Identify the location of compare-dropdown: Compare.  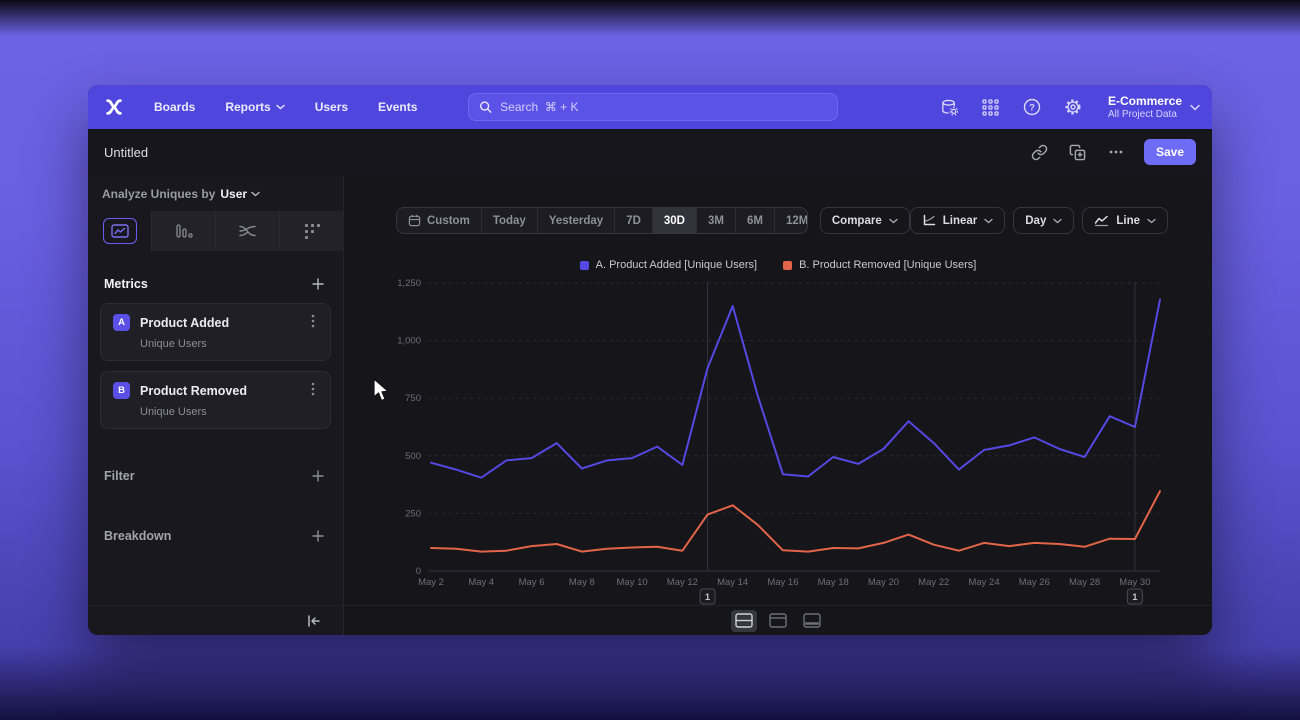
(864, 220).